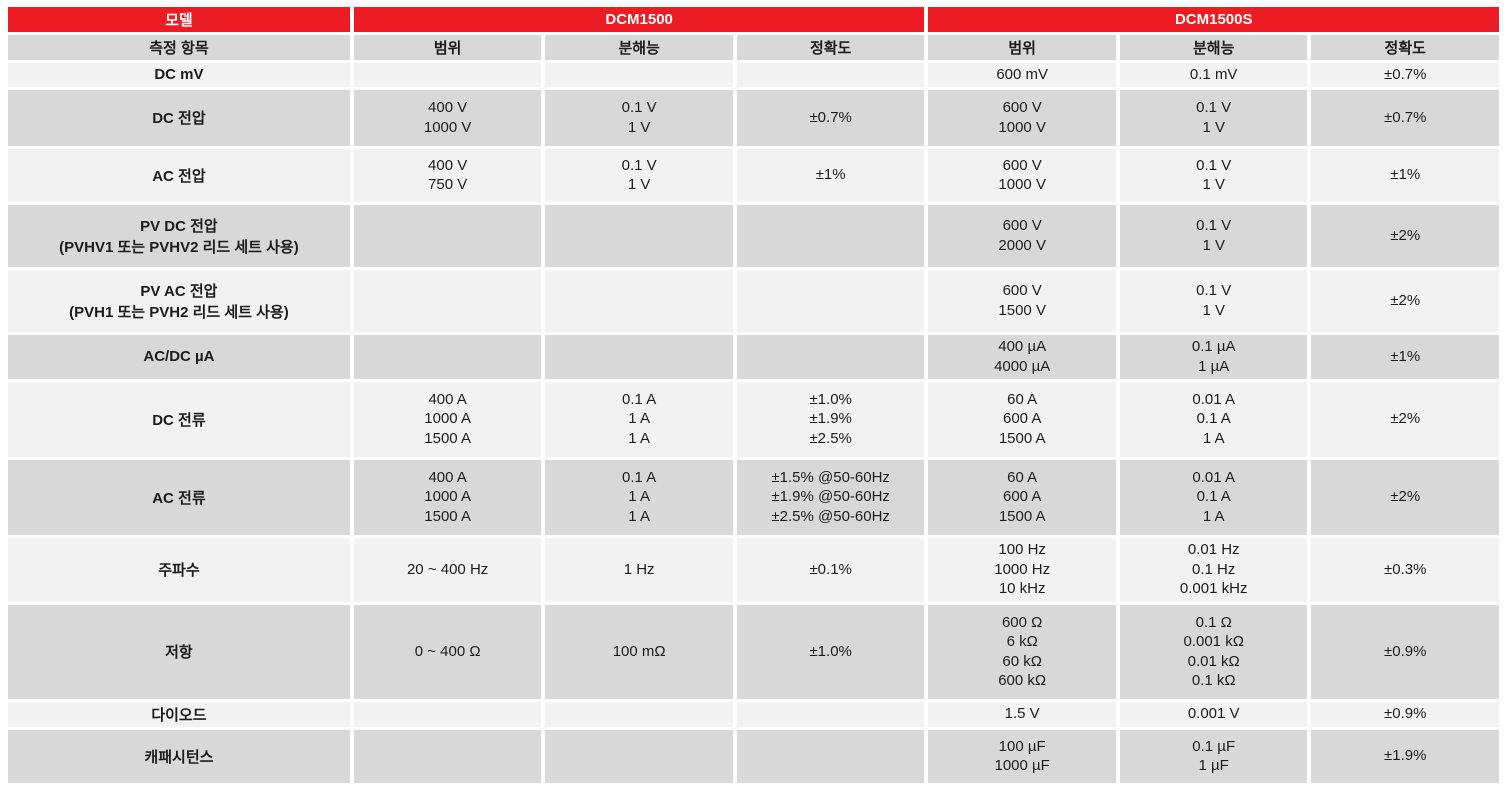 The image size is (1507, 786). I want to click on measurement-item-cell: PV DC 전압 (PVHV1 또는 PVHV2 리드 세트 사용), so click(179, 235).